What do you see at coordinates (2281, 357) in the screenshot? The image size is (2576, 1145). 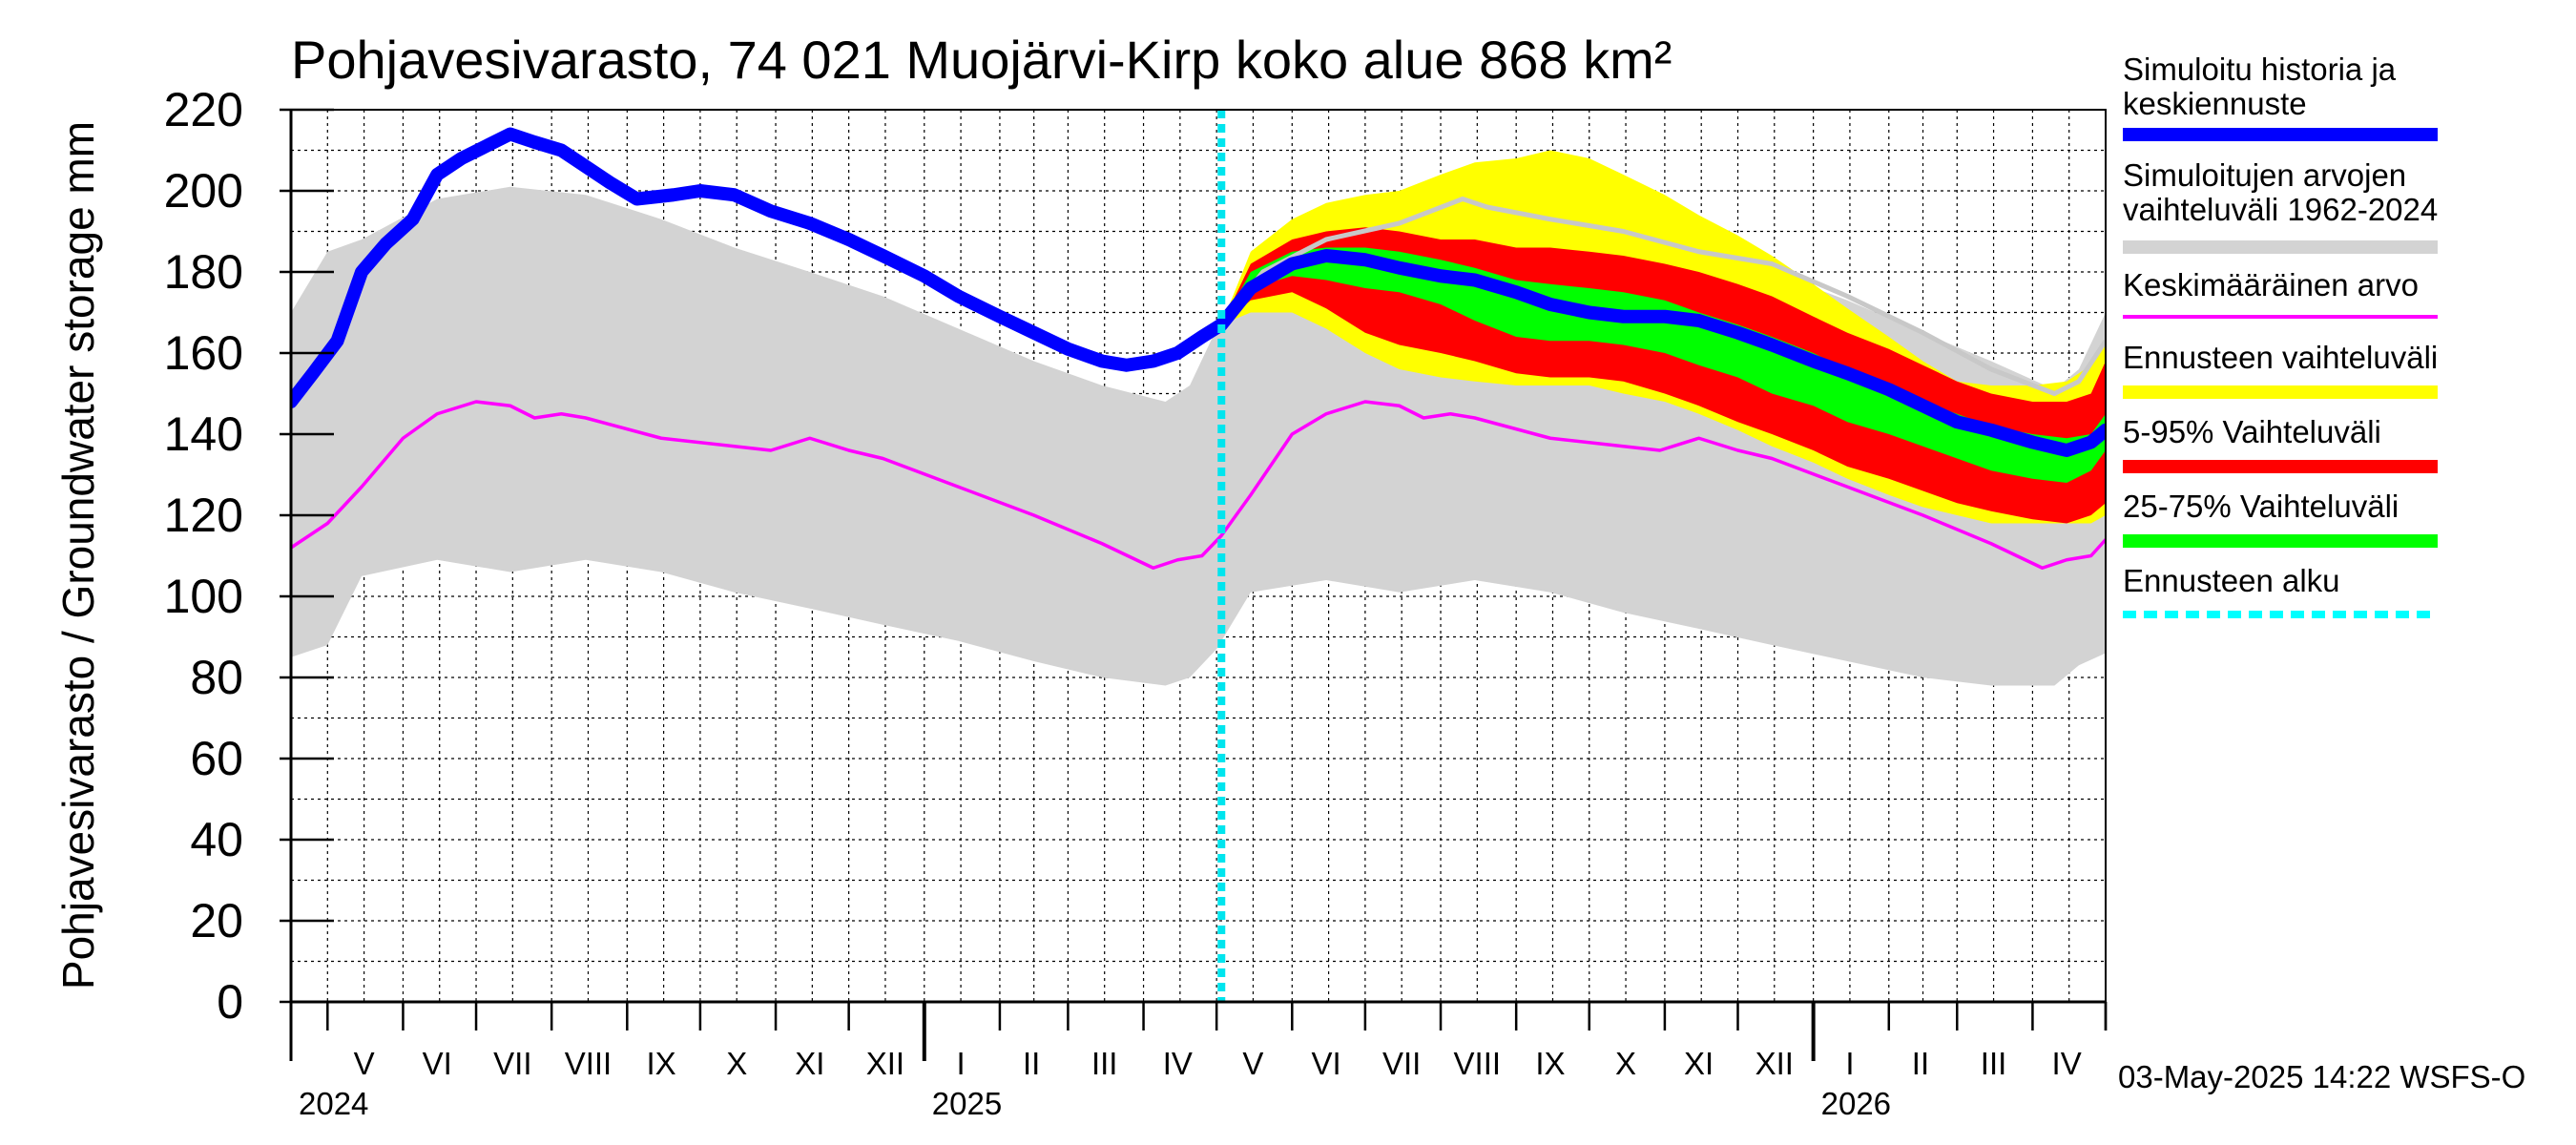 I see `legend-label-forecast-range: Ennusteen vaihteluväli` at bounding box center [2281, 357].